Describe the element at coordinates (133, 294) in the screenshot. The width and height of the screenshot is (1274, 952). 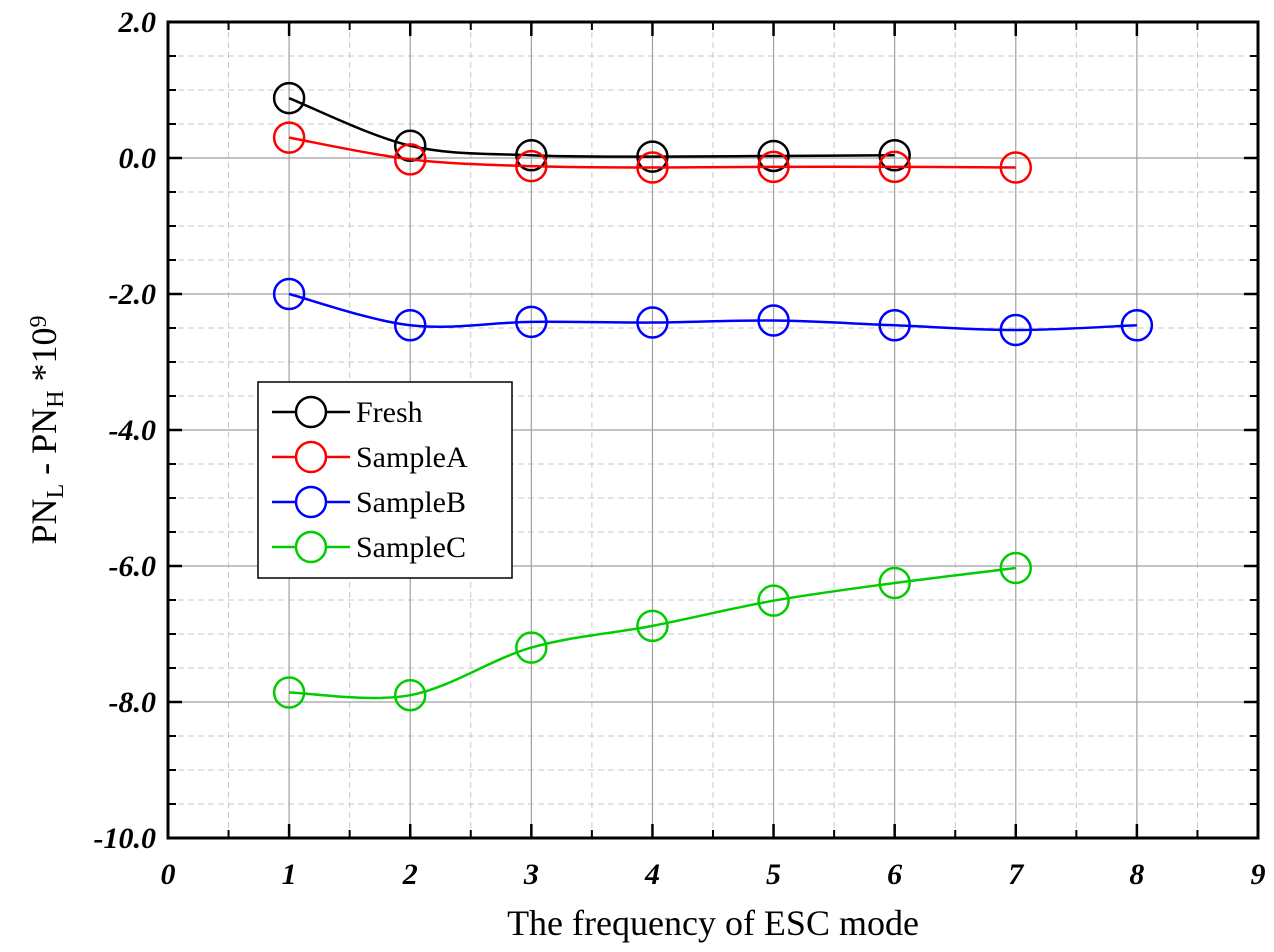
I see `y-tick-label: -2.0` at that location.